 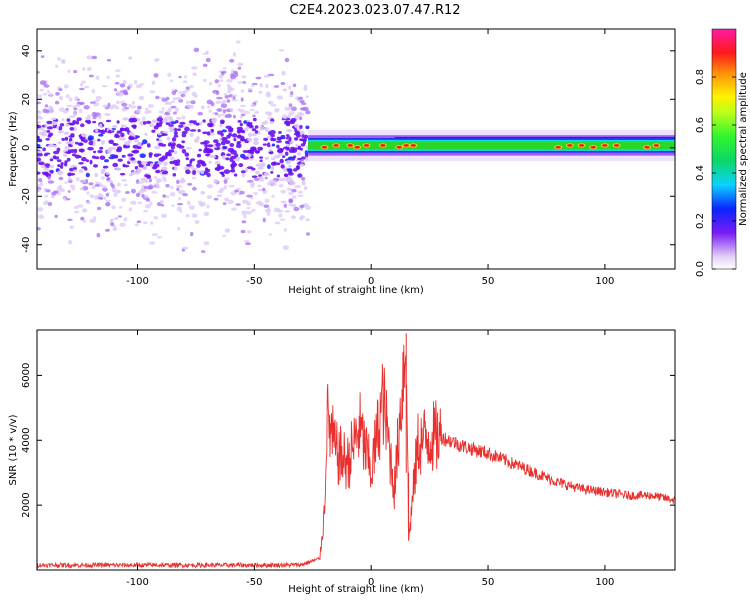 I want to click on y-tick-label: -40, so click(x=26, y=245).